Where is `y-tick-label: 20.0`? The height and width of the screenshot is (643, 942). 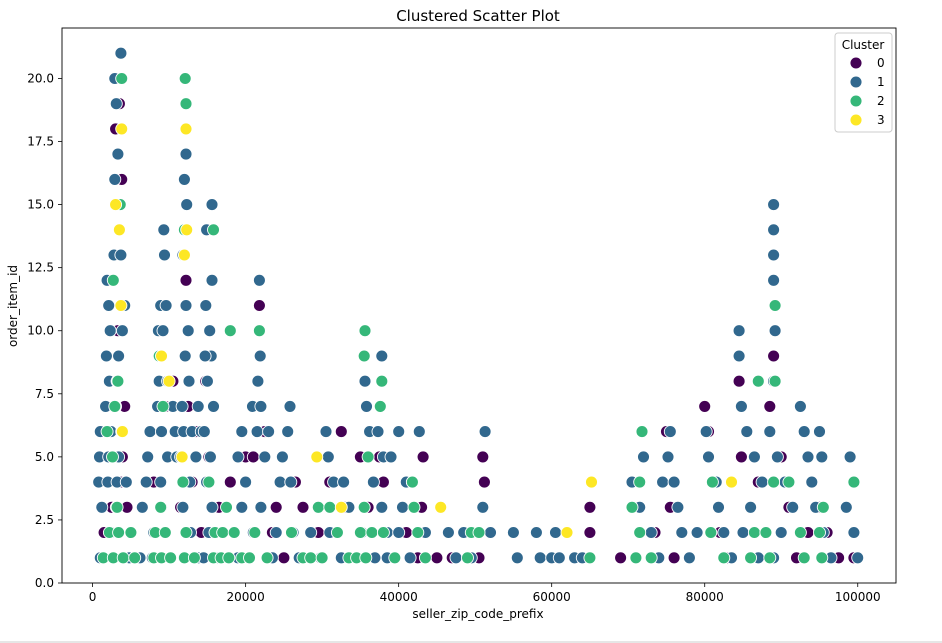 y-tick-label: 20.0 is located at coordinates (40, 78).